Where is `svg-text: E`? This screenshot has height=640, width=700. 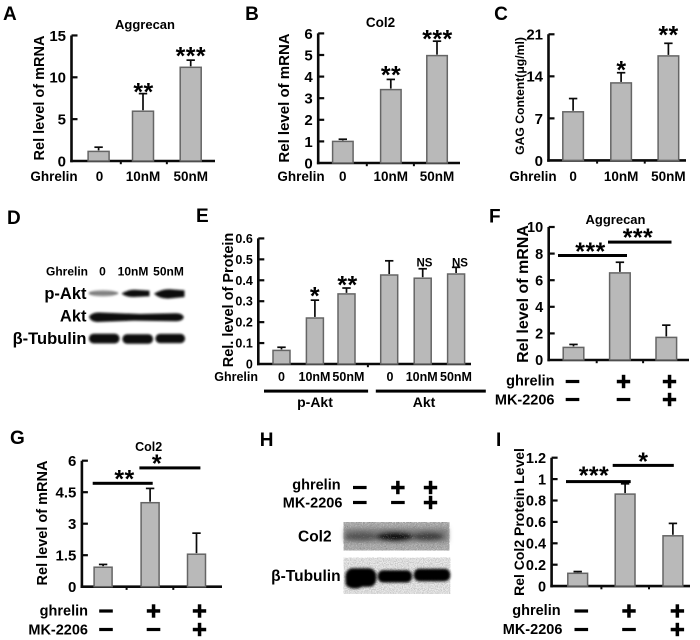
svg-text: E is located at coordinates (202, 216).